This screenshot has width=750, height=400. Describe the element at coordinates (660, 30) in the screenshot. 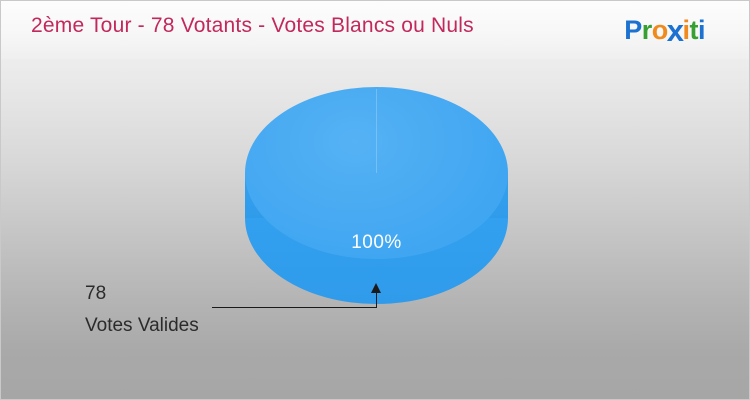

I see `logo-letter-o: o` at that location.